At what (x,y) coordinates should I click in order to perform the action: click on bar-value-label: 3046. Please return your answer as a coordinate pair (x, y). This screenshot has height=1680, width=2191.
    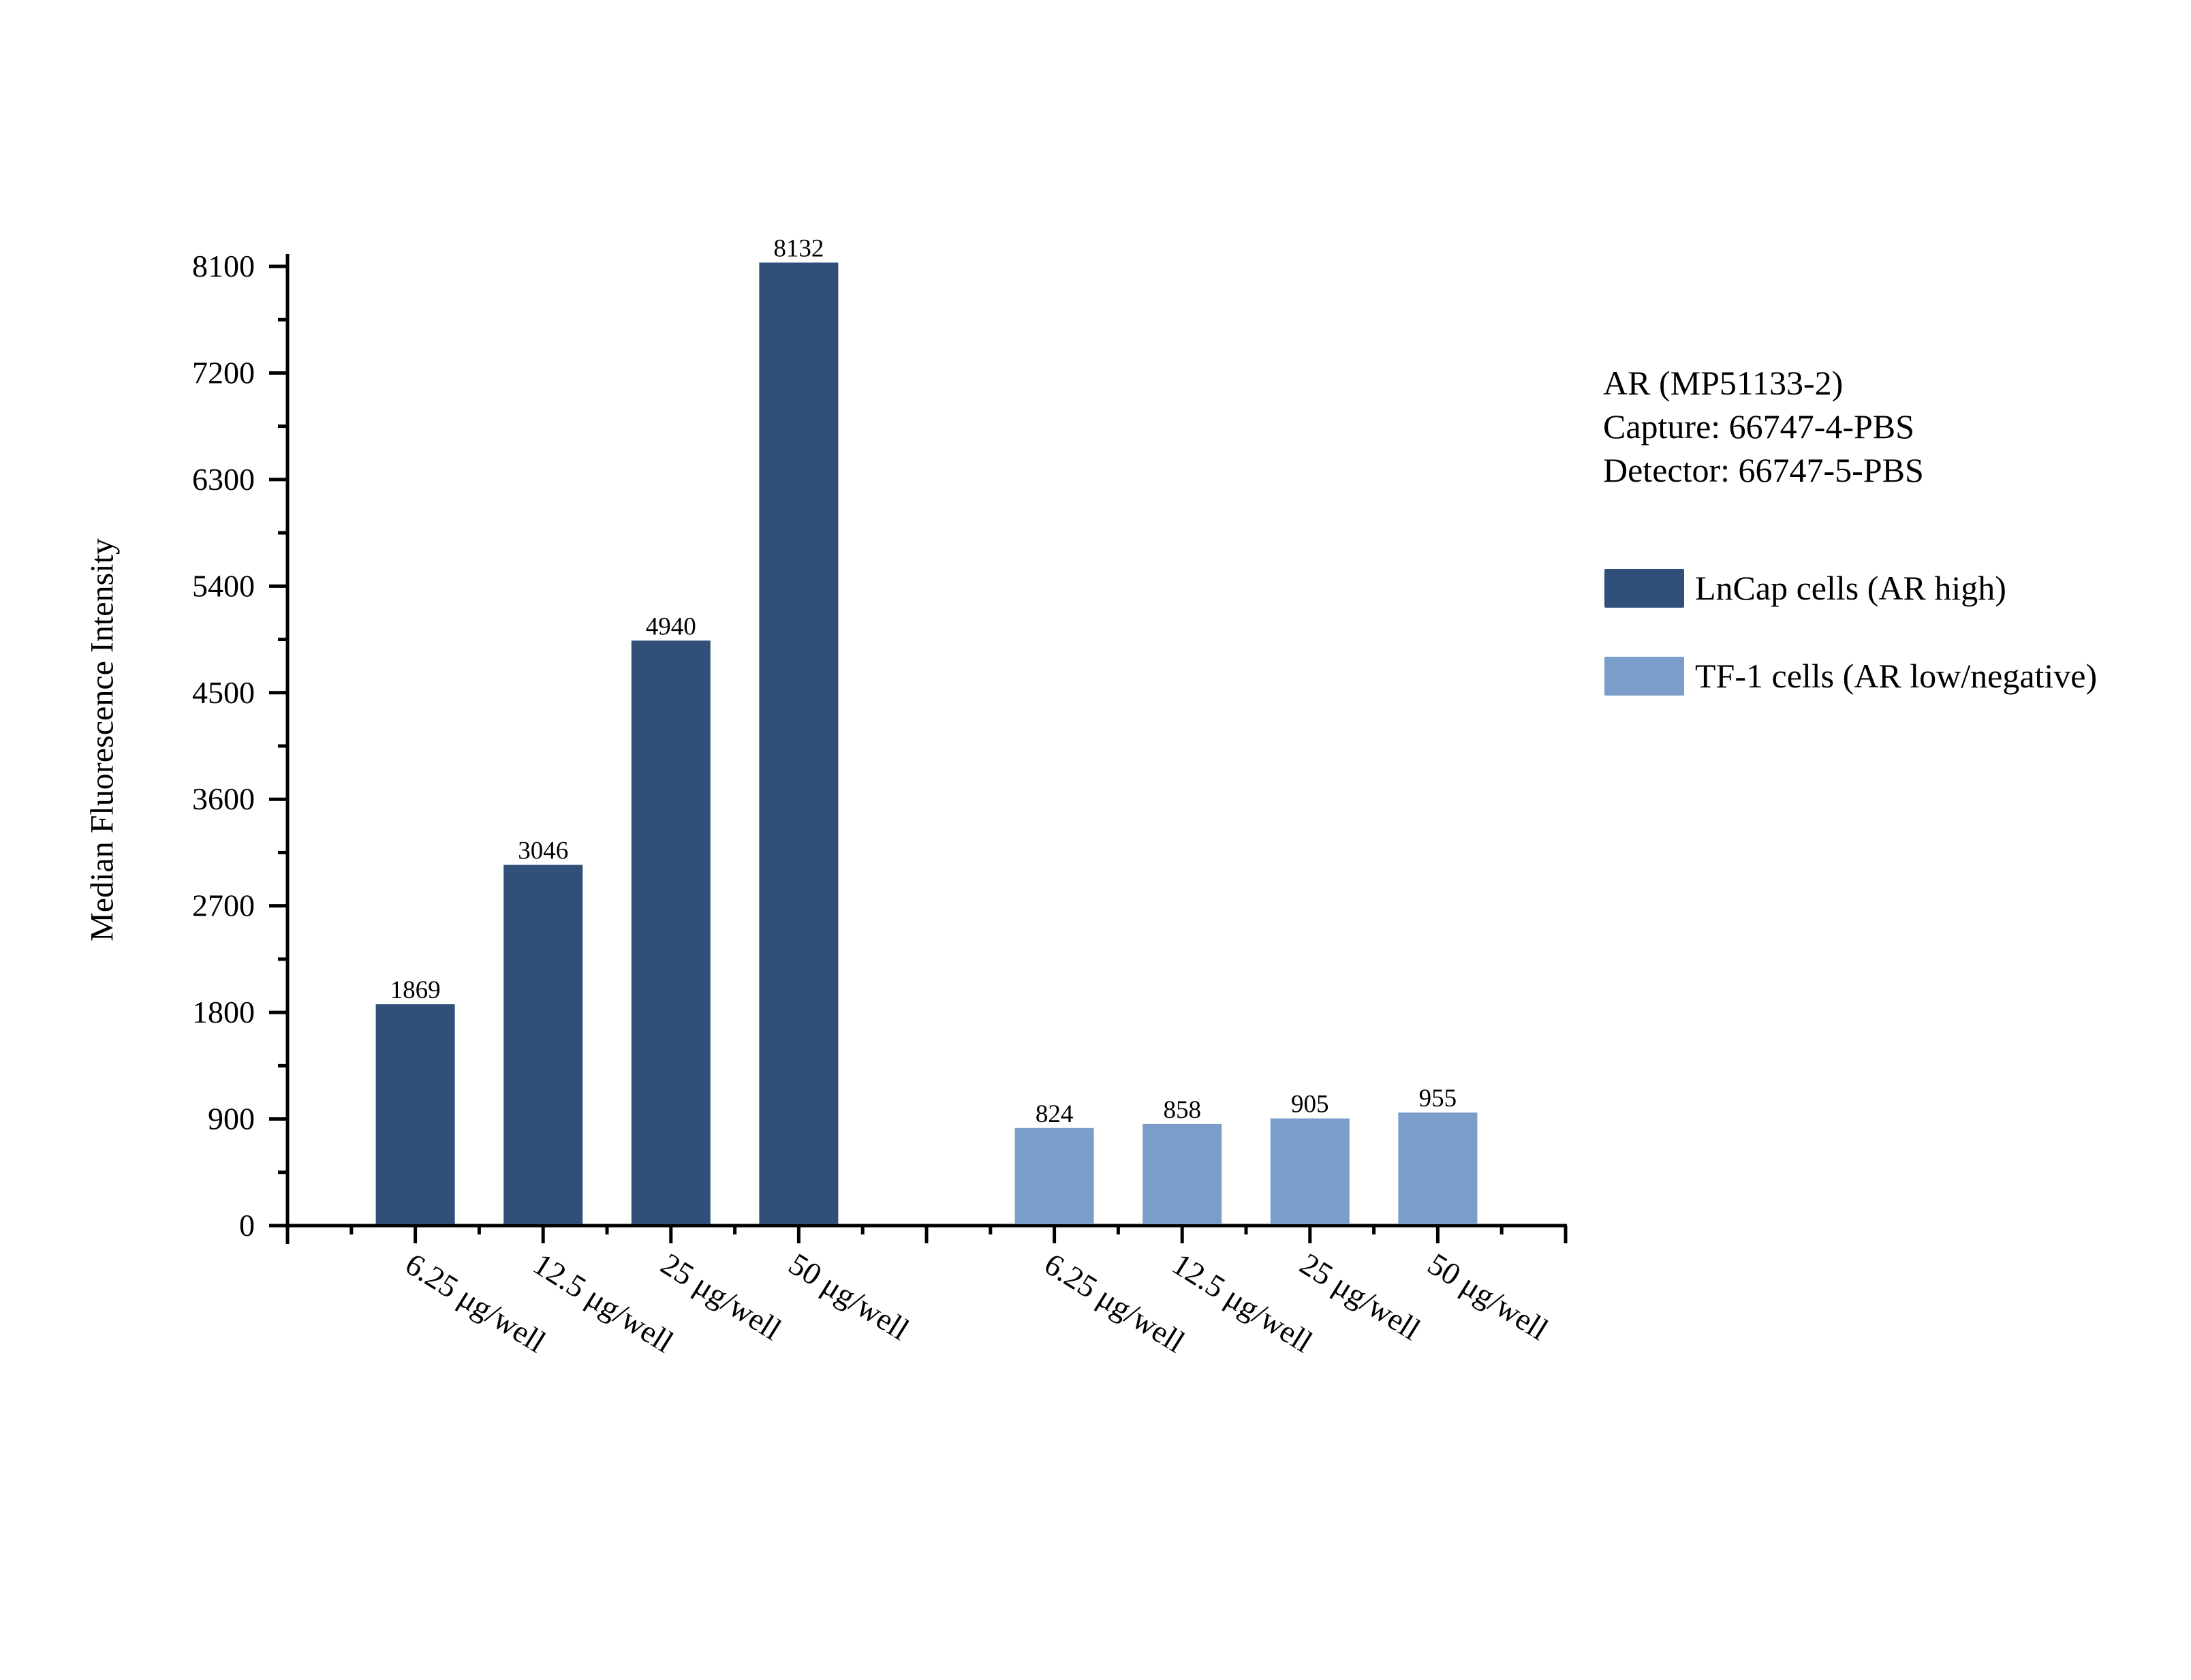
    Looking at the image, I should click on (543, 851).